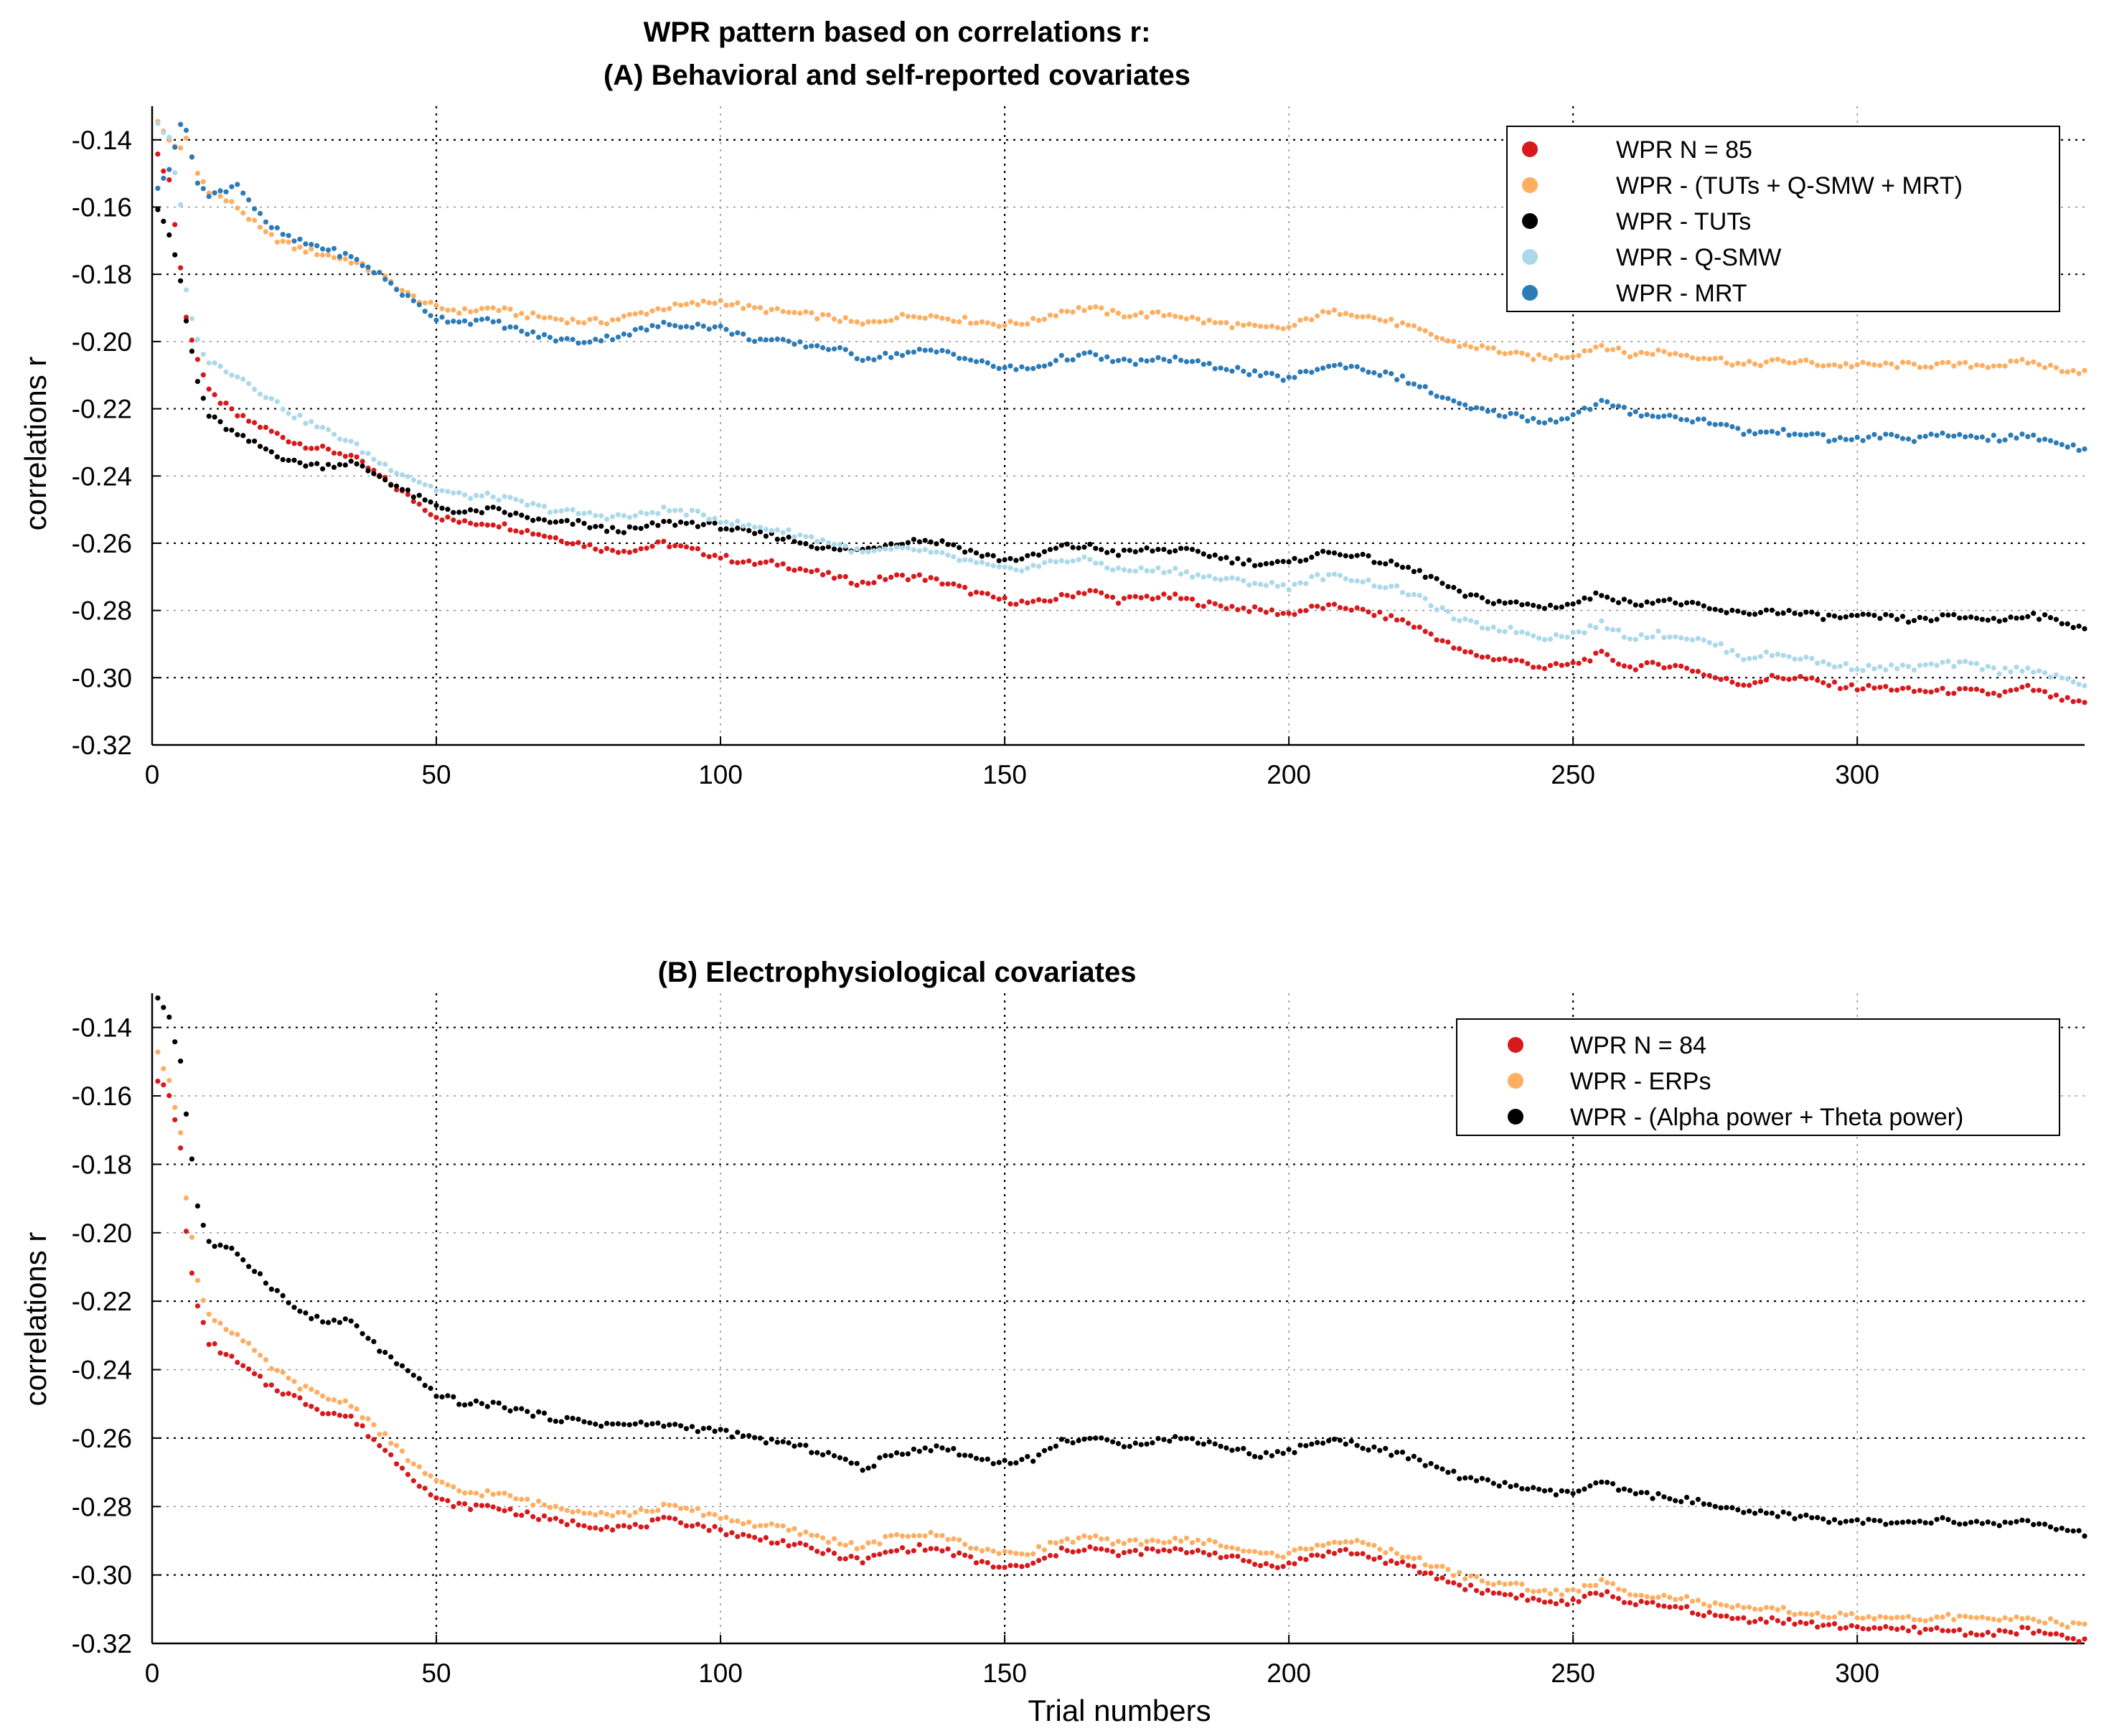 The width and height of the screenshot is (2109, 1736). Describe the element at coordinates (1573, 1673) in the screenshot. I see `x-tick-label: 250` at that location.